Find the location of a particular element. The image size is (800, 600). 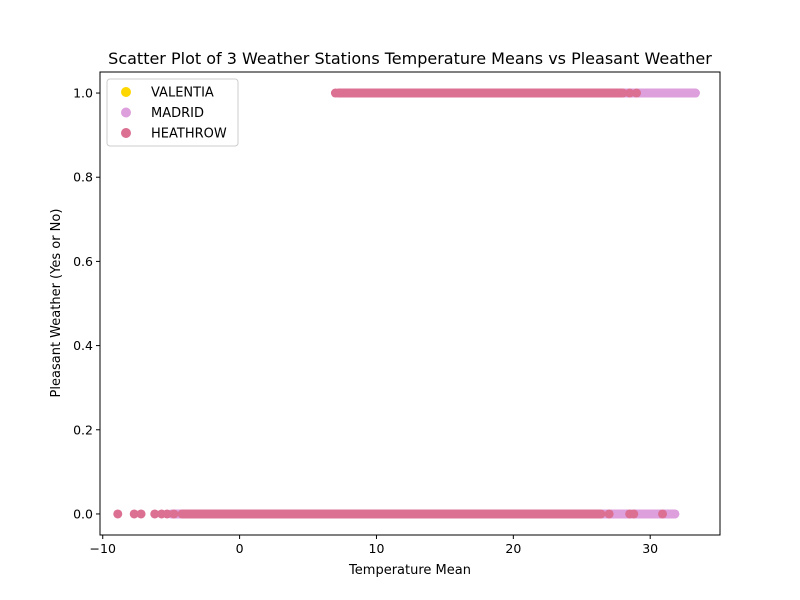

legend-box is located at coordinates (172, 112).